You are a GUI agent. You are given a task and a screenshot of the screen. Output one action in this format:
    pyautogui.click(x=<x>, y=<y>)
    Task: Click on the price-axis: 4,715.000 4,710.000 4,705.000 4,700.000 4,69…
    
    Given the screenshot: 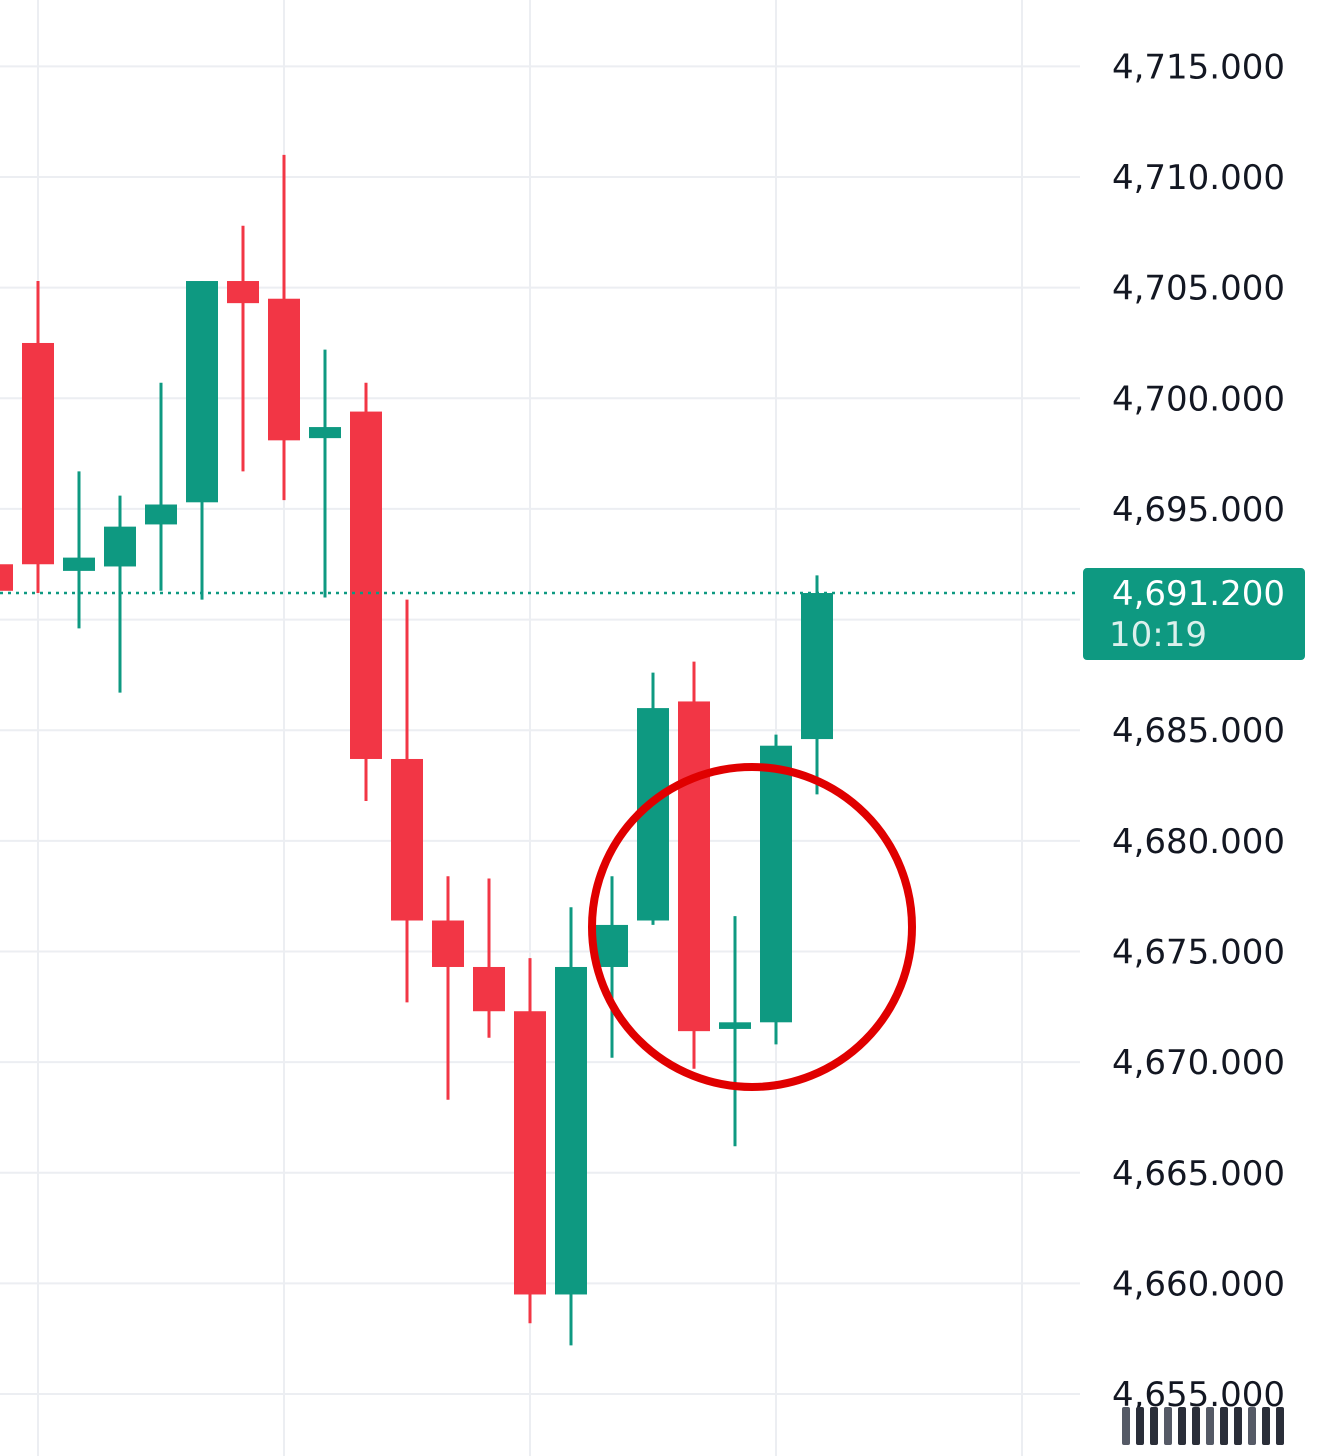 What is the action you would take?
    pyautogui.click(x=1198, y=731)
    